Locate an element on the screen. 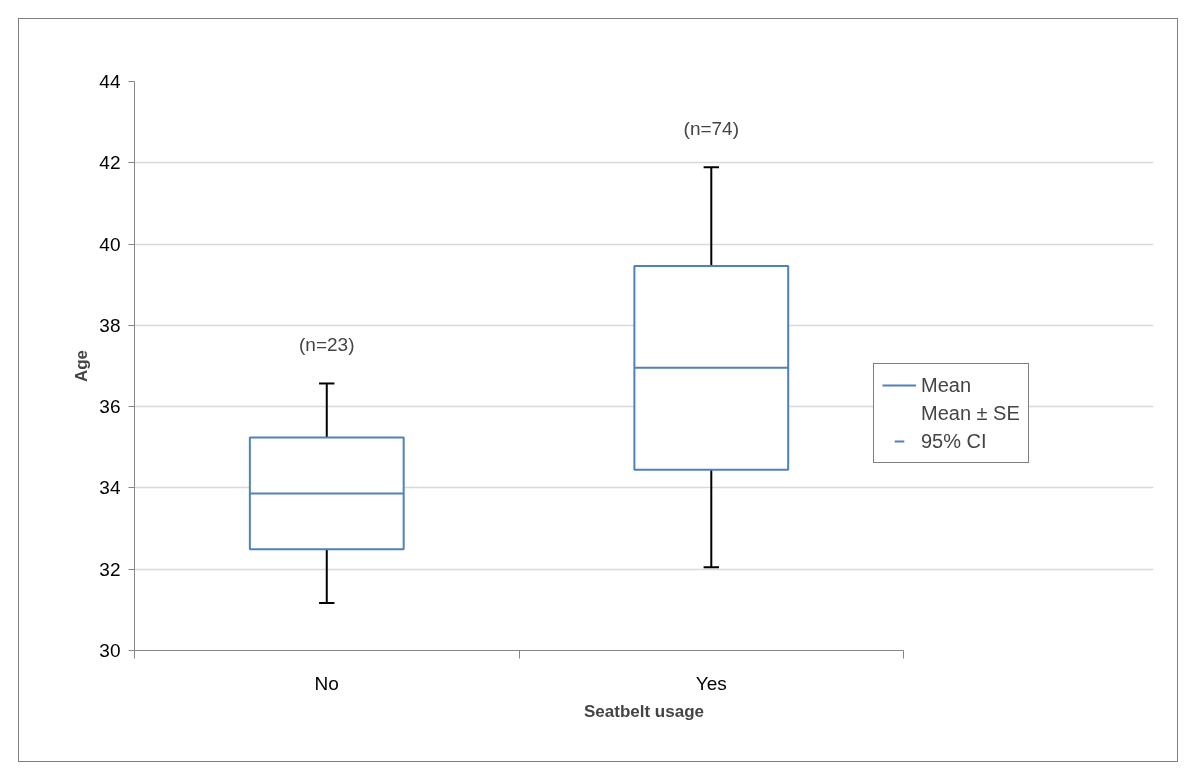  y-tick-label: 36 is located at coordinates (110, 407).